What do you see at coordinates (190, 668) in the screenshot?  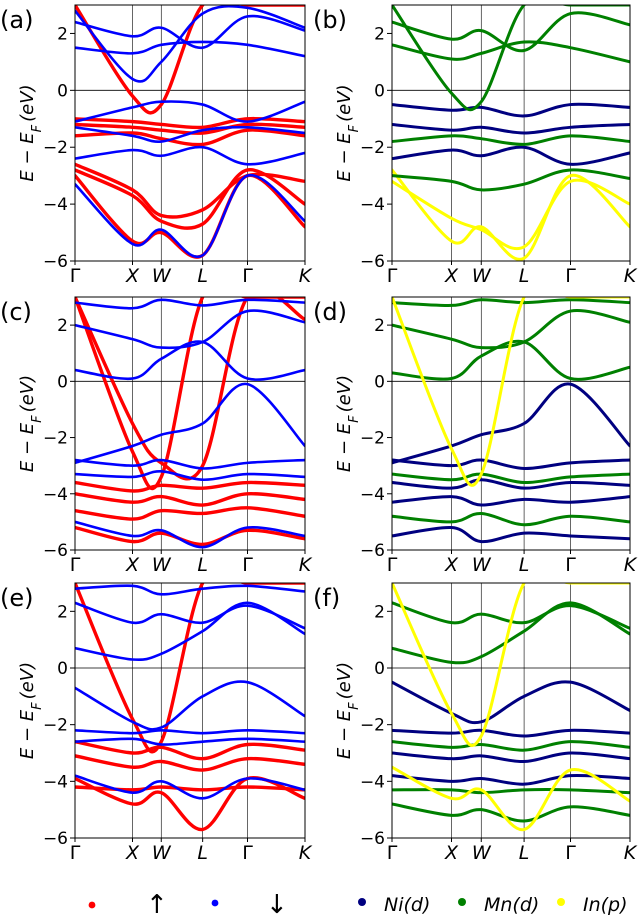 I see `band-up-steep` at bounding box center [190, 668].